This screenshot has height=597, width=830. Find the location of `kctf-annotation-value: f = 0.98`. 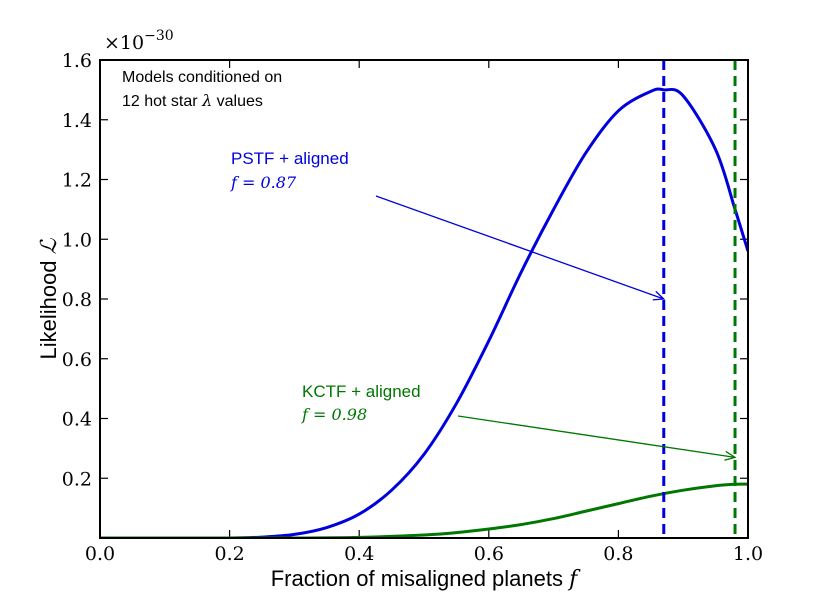

kctf-annotation-value: f = 0.98 is located at coordinates (334, 414).